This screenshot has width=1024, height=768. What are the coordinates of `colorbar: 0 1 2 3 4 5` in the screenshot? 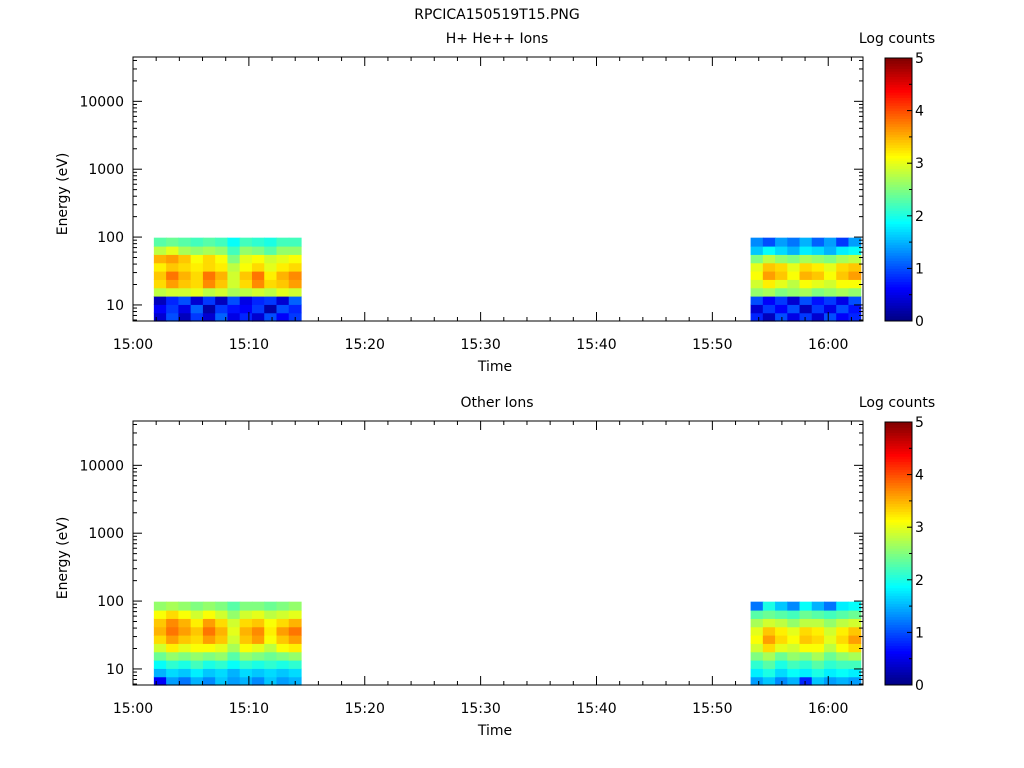 It's located at (904, 190).